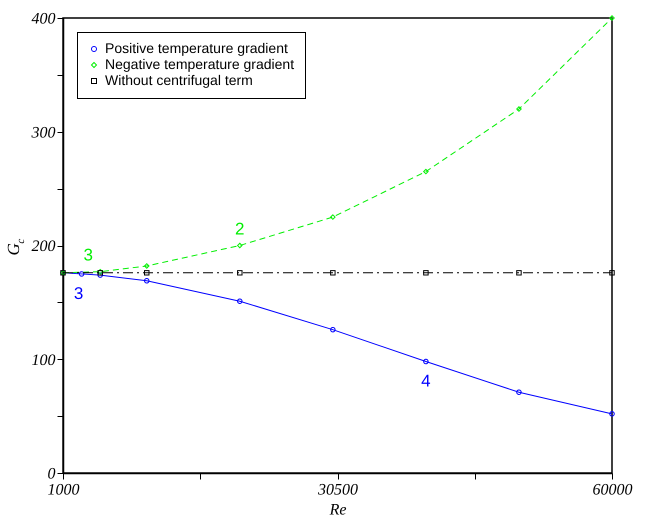 Image resolution: width=659 pixels, height=522 pixels. What do you see at coordinates (64, 490) in the screenshot?
I see `x-tick-label: 1000` at bounding box center [64, 490].